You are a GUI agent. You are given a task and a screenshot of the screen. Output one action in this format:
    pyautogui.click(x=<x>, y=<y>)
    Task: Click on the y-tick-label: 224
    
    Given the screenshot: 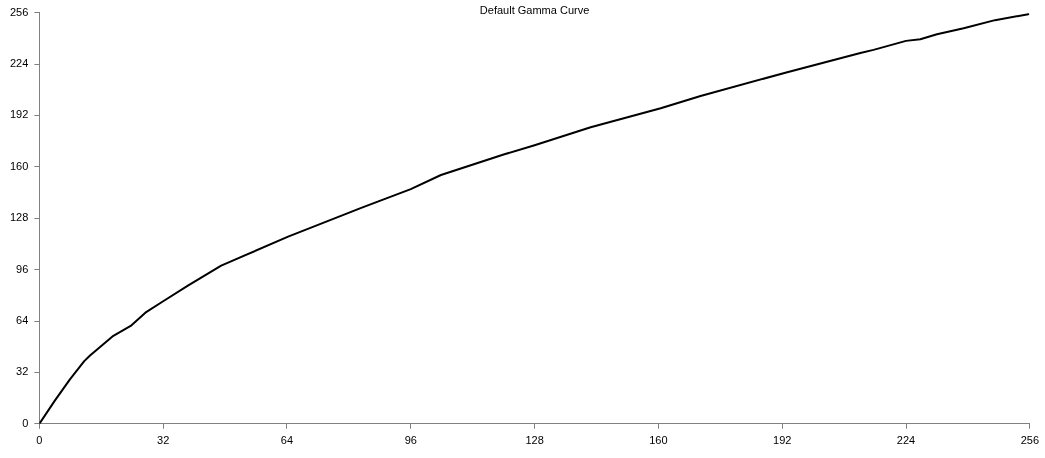 What is the action you would take?
    pyautogui.click(x=19, y=63)
    